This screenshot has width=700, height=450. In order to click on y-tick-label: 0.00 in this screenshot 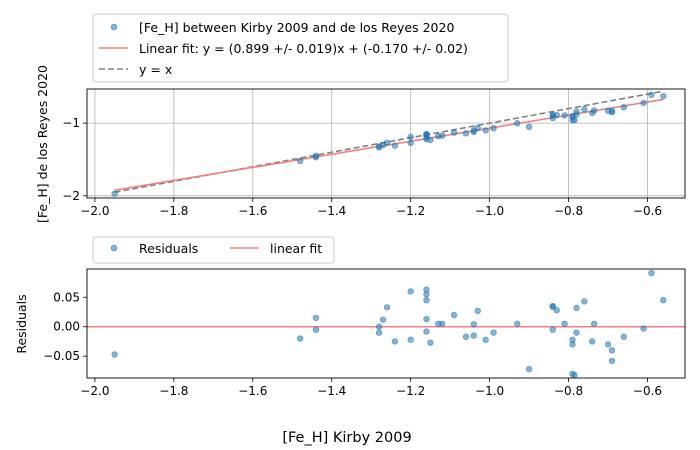, I will do `click(66, 327)`.